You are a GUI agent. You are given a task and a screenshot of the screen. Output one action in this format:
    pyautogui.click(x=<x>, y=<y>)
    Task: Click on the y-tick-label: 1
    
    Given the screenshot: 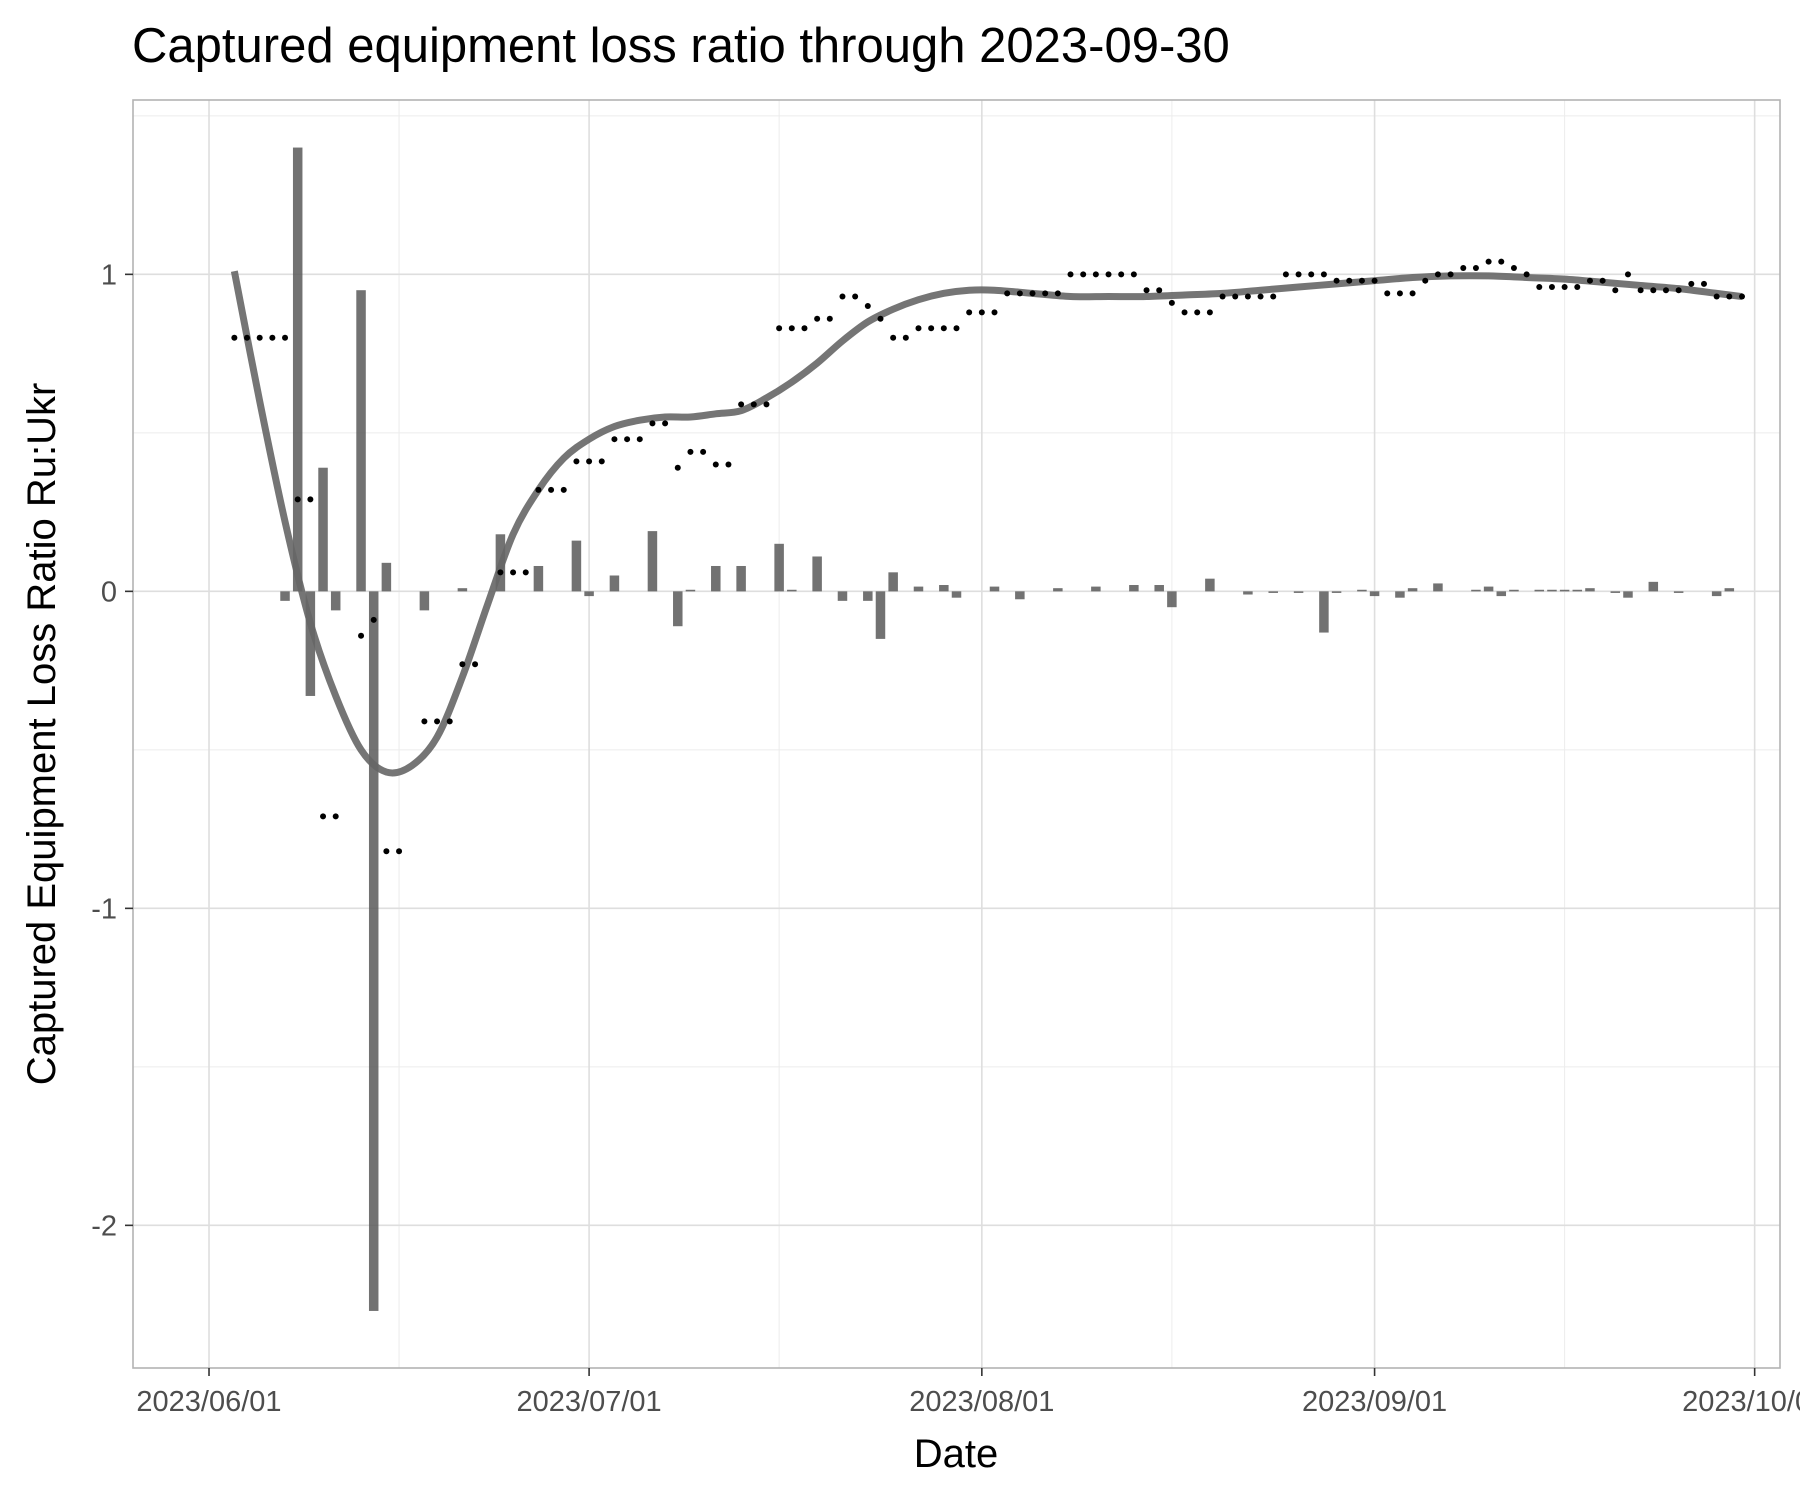 What is the action you would take?
    pyautogui.click(x=109, y=275)
    